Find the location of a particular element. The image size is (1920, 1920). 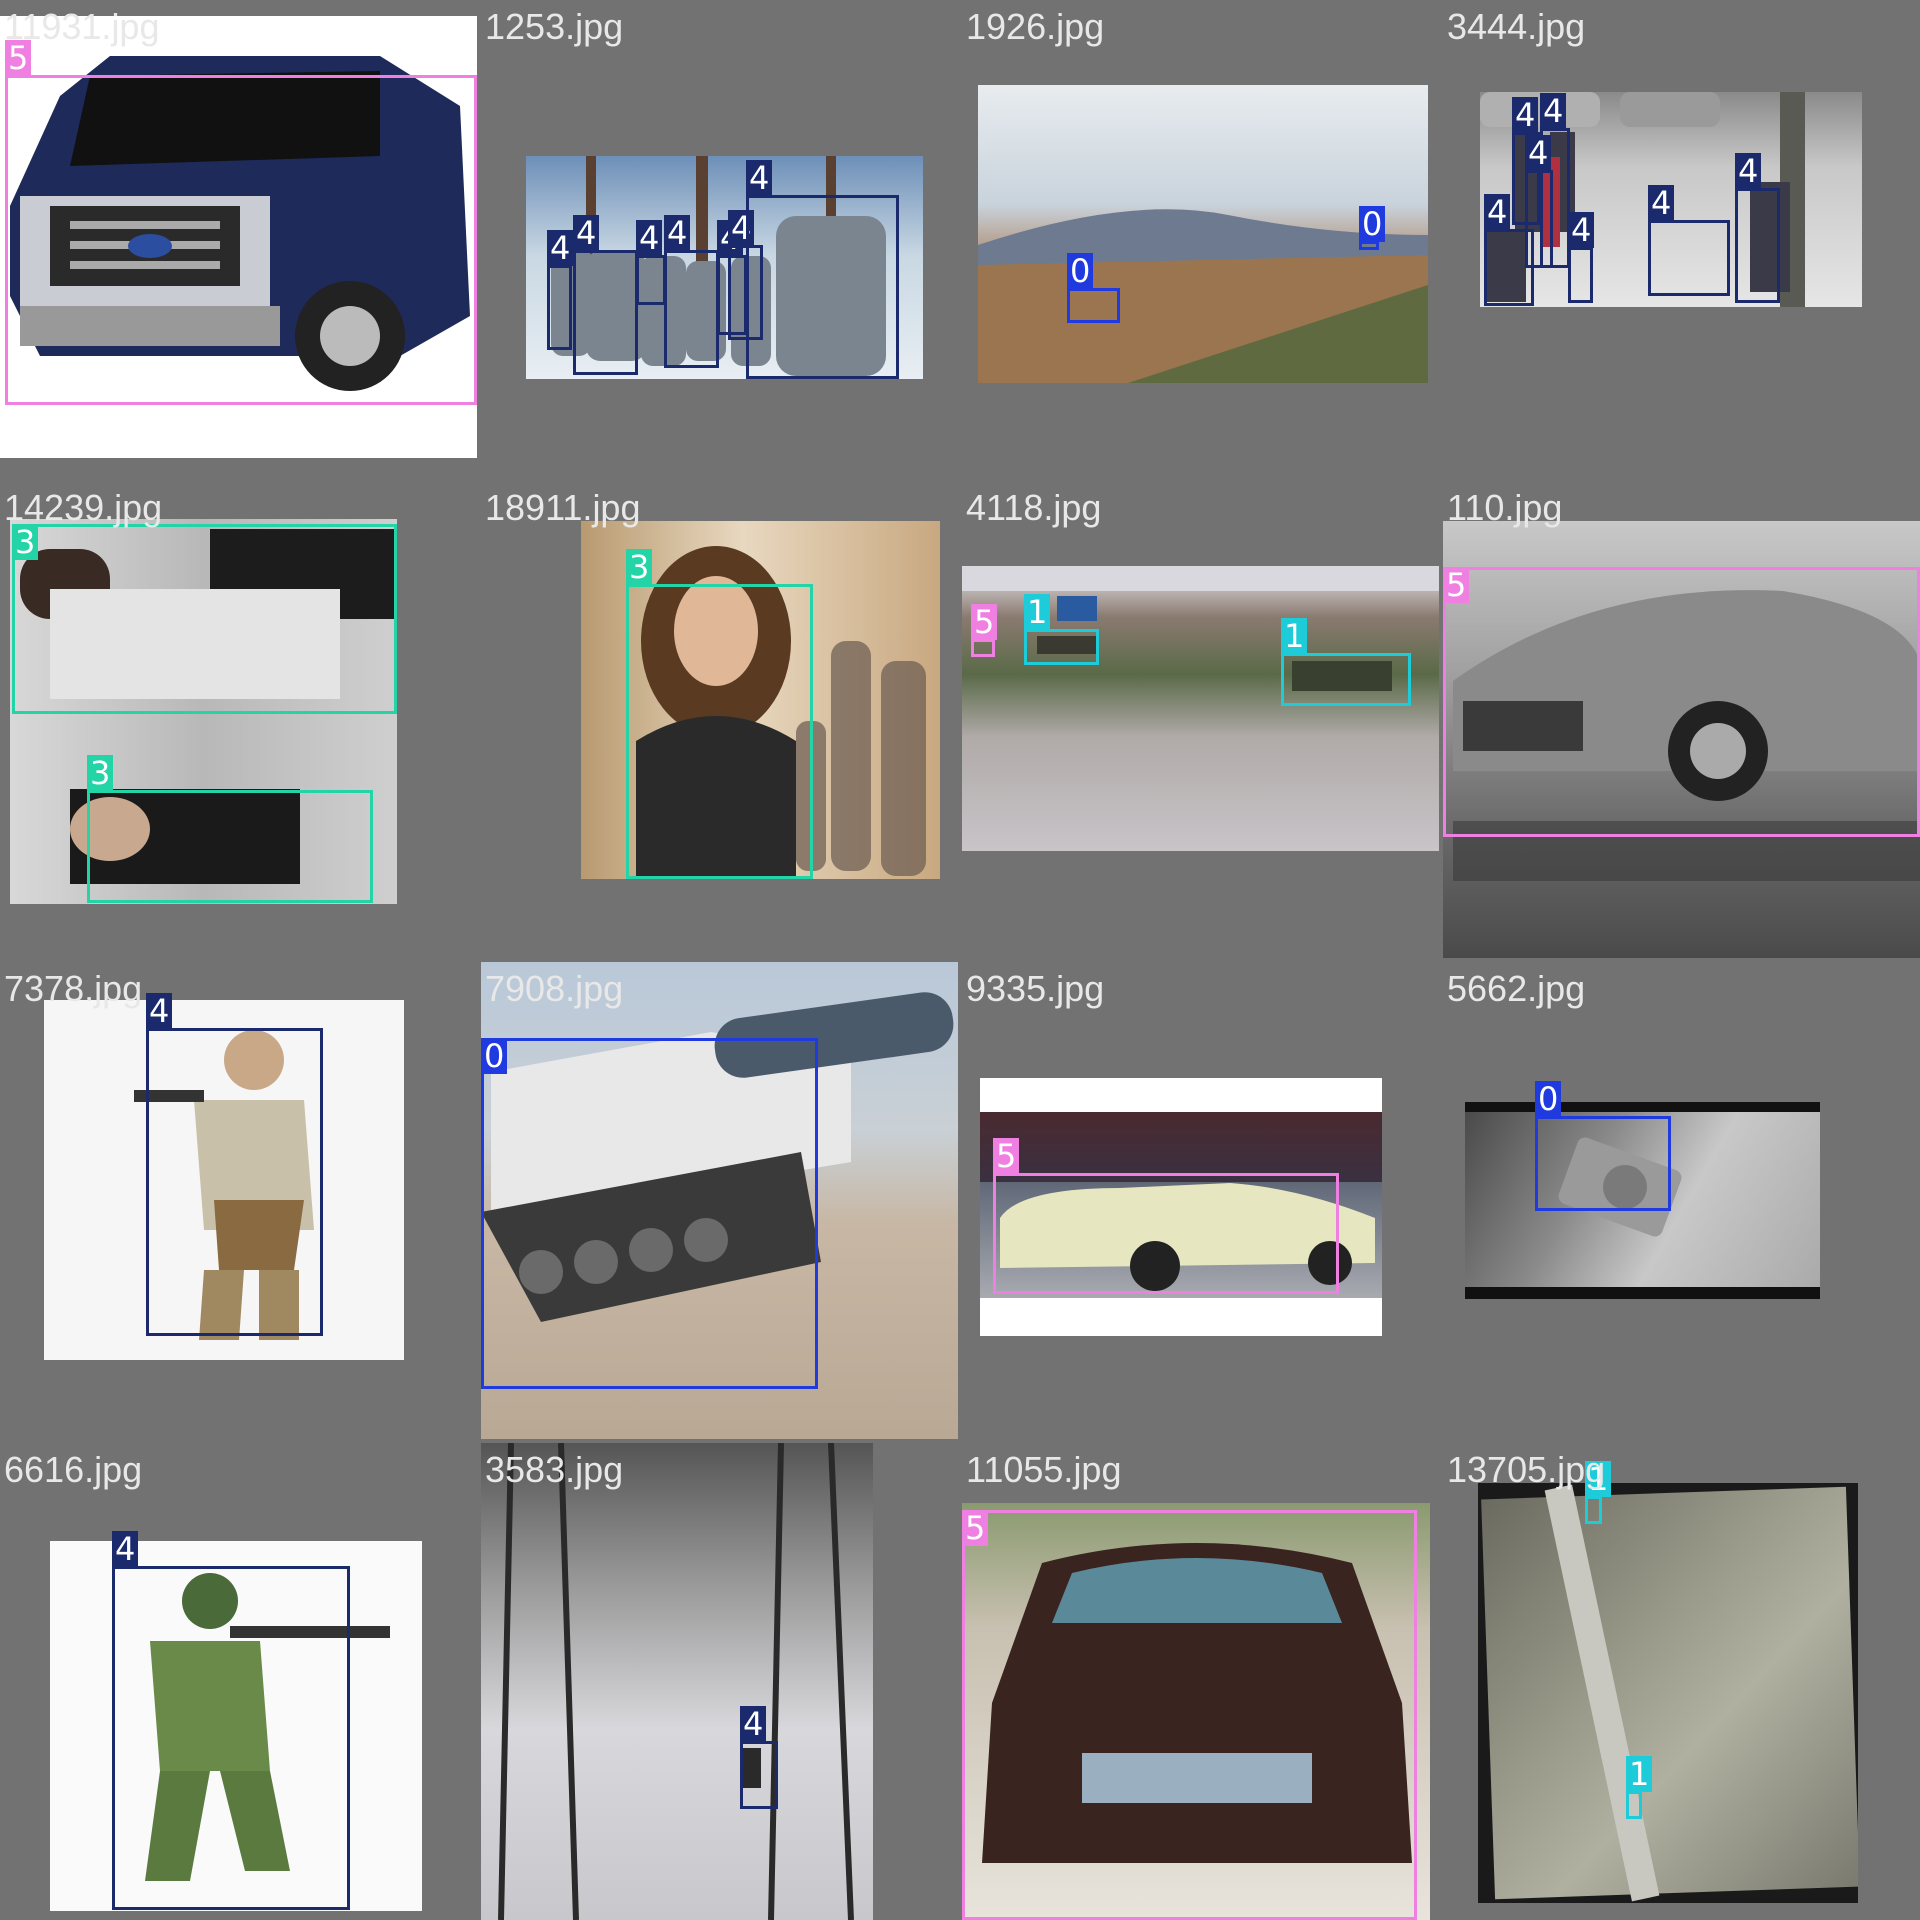

tile-3583: 4 3583.jpg is located at coordinates (719, 1681).